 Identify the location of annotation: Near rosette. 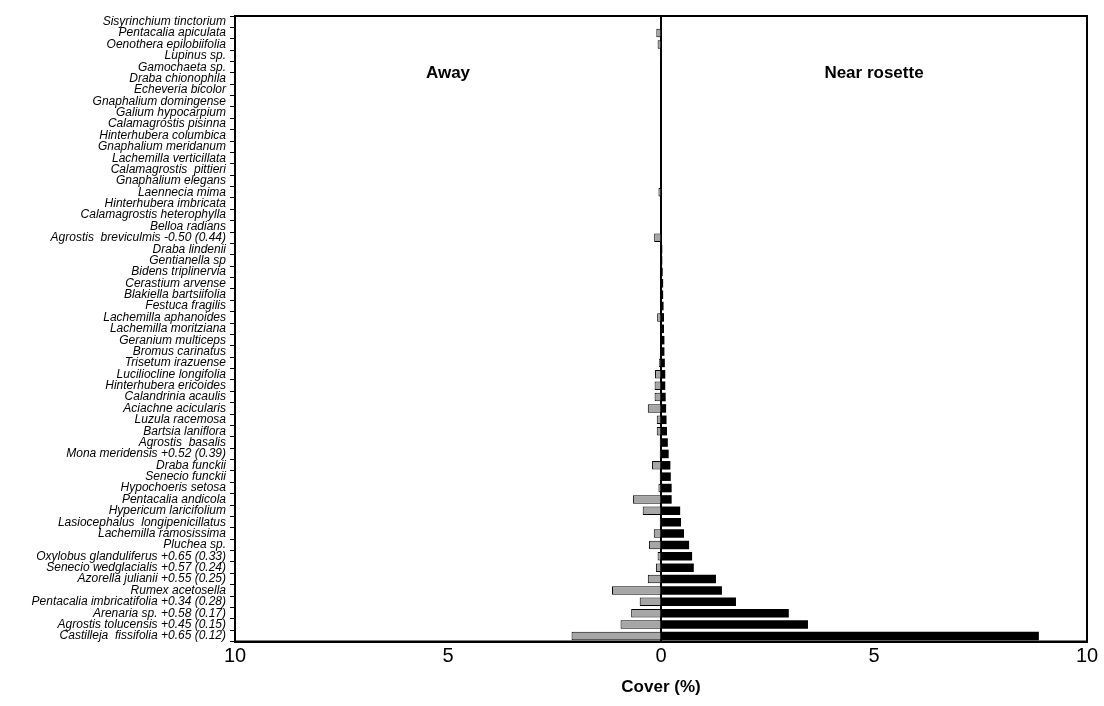
(874, 72).